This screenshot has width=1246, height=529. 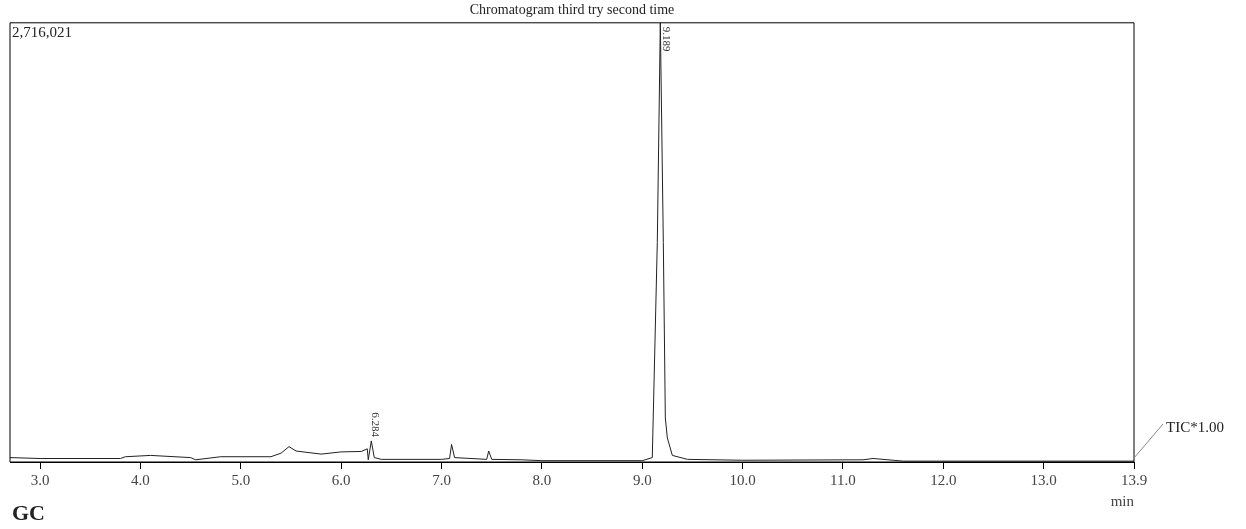 I want to click on x-tick-label: 9.0, so click(x=642, y=479).